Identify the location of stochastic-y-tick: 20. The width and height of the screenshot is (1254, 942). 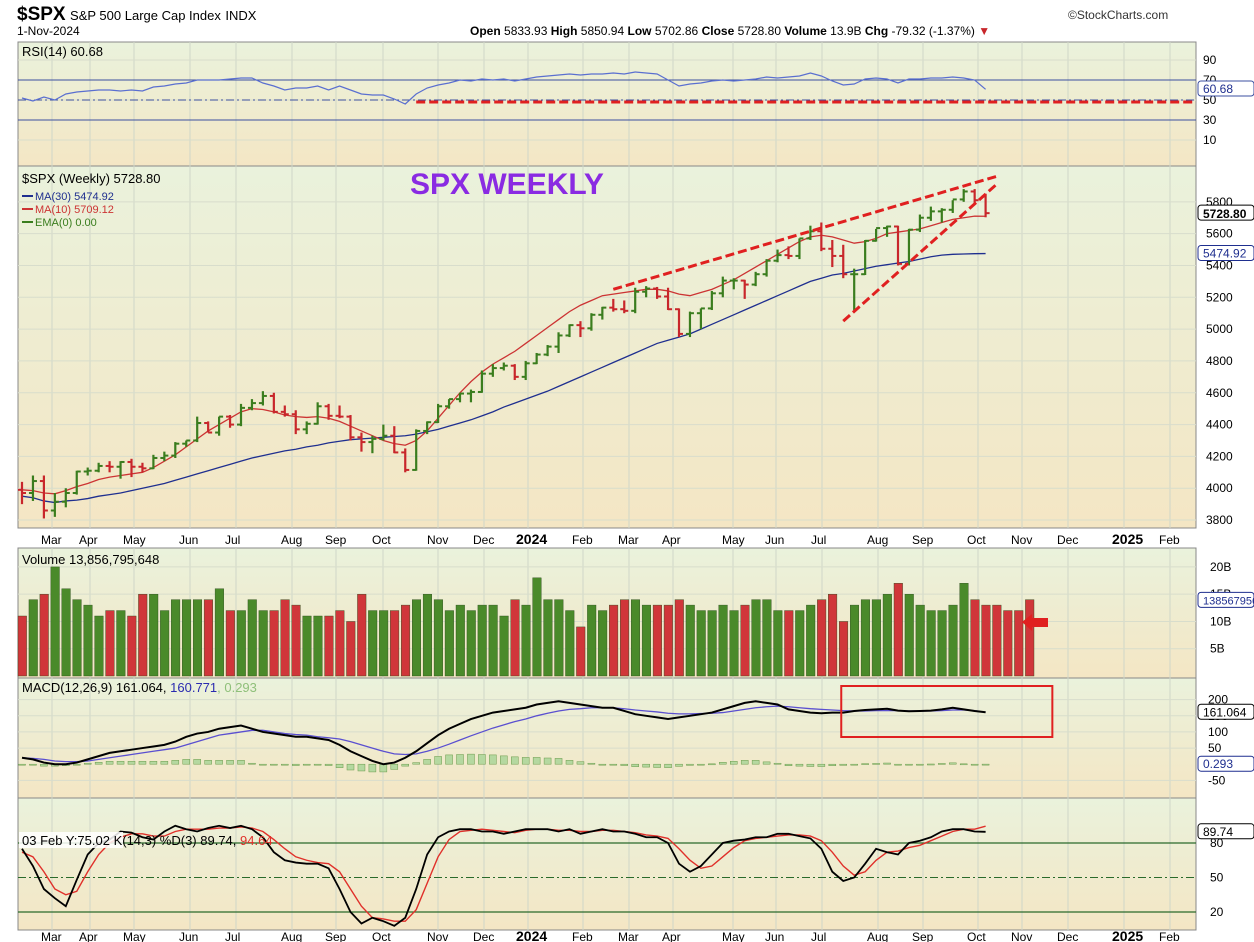
(1217, 912).